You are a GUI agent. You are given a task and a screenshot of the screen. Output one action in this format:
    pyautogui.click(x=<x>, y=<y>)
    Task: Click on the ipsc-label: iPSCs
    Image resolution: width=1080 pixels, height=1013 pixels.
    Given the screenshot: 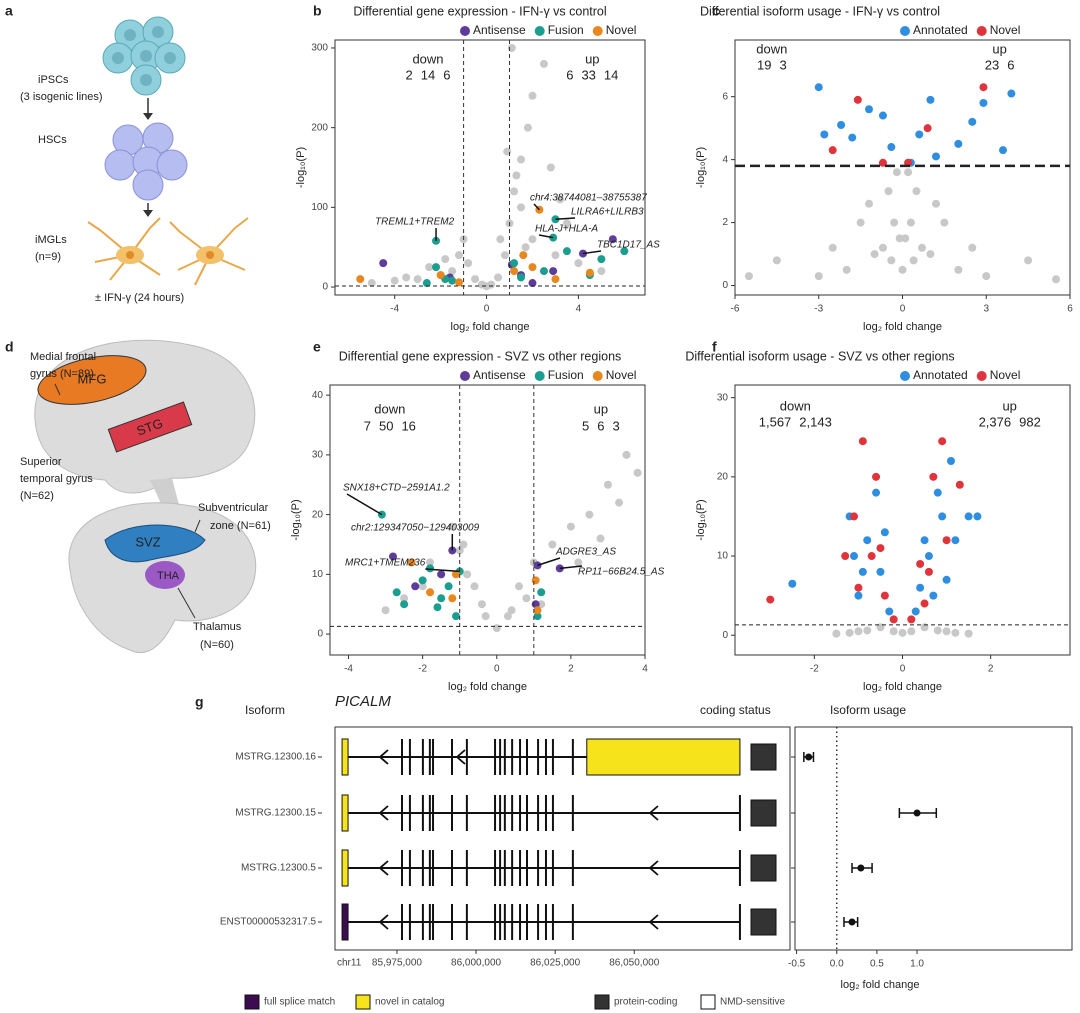 What is the action you would take?
    pyautogui.click(x=53, y=80)
    